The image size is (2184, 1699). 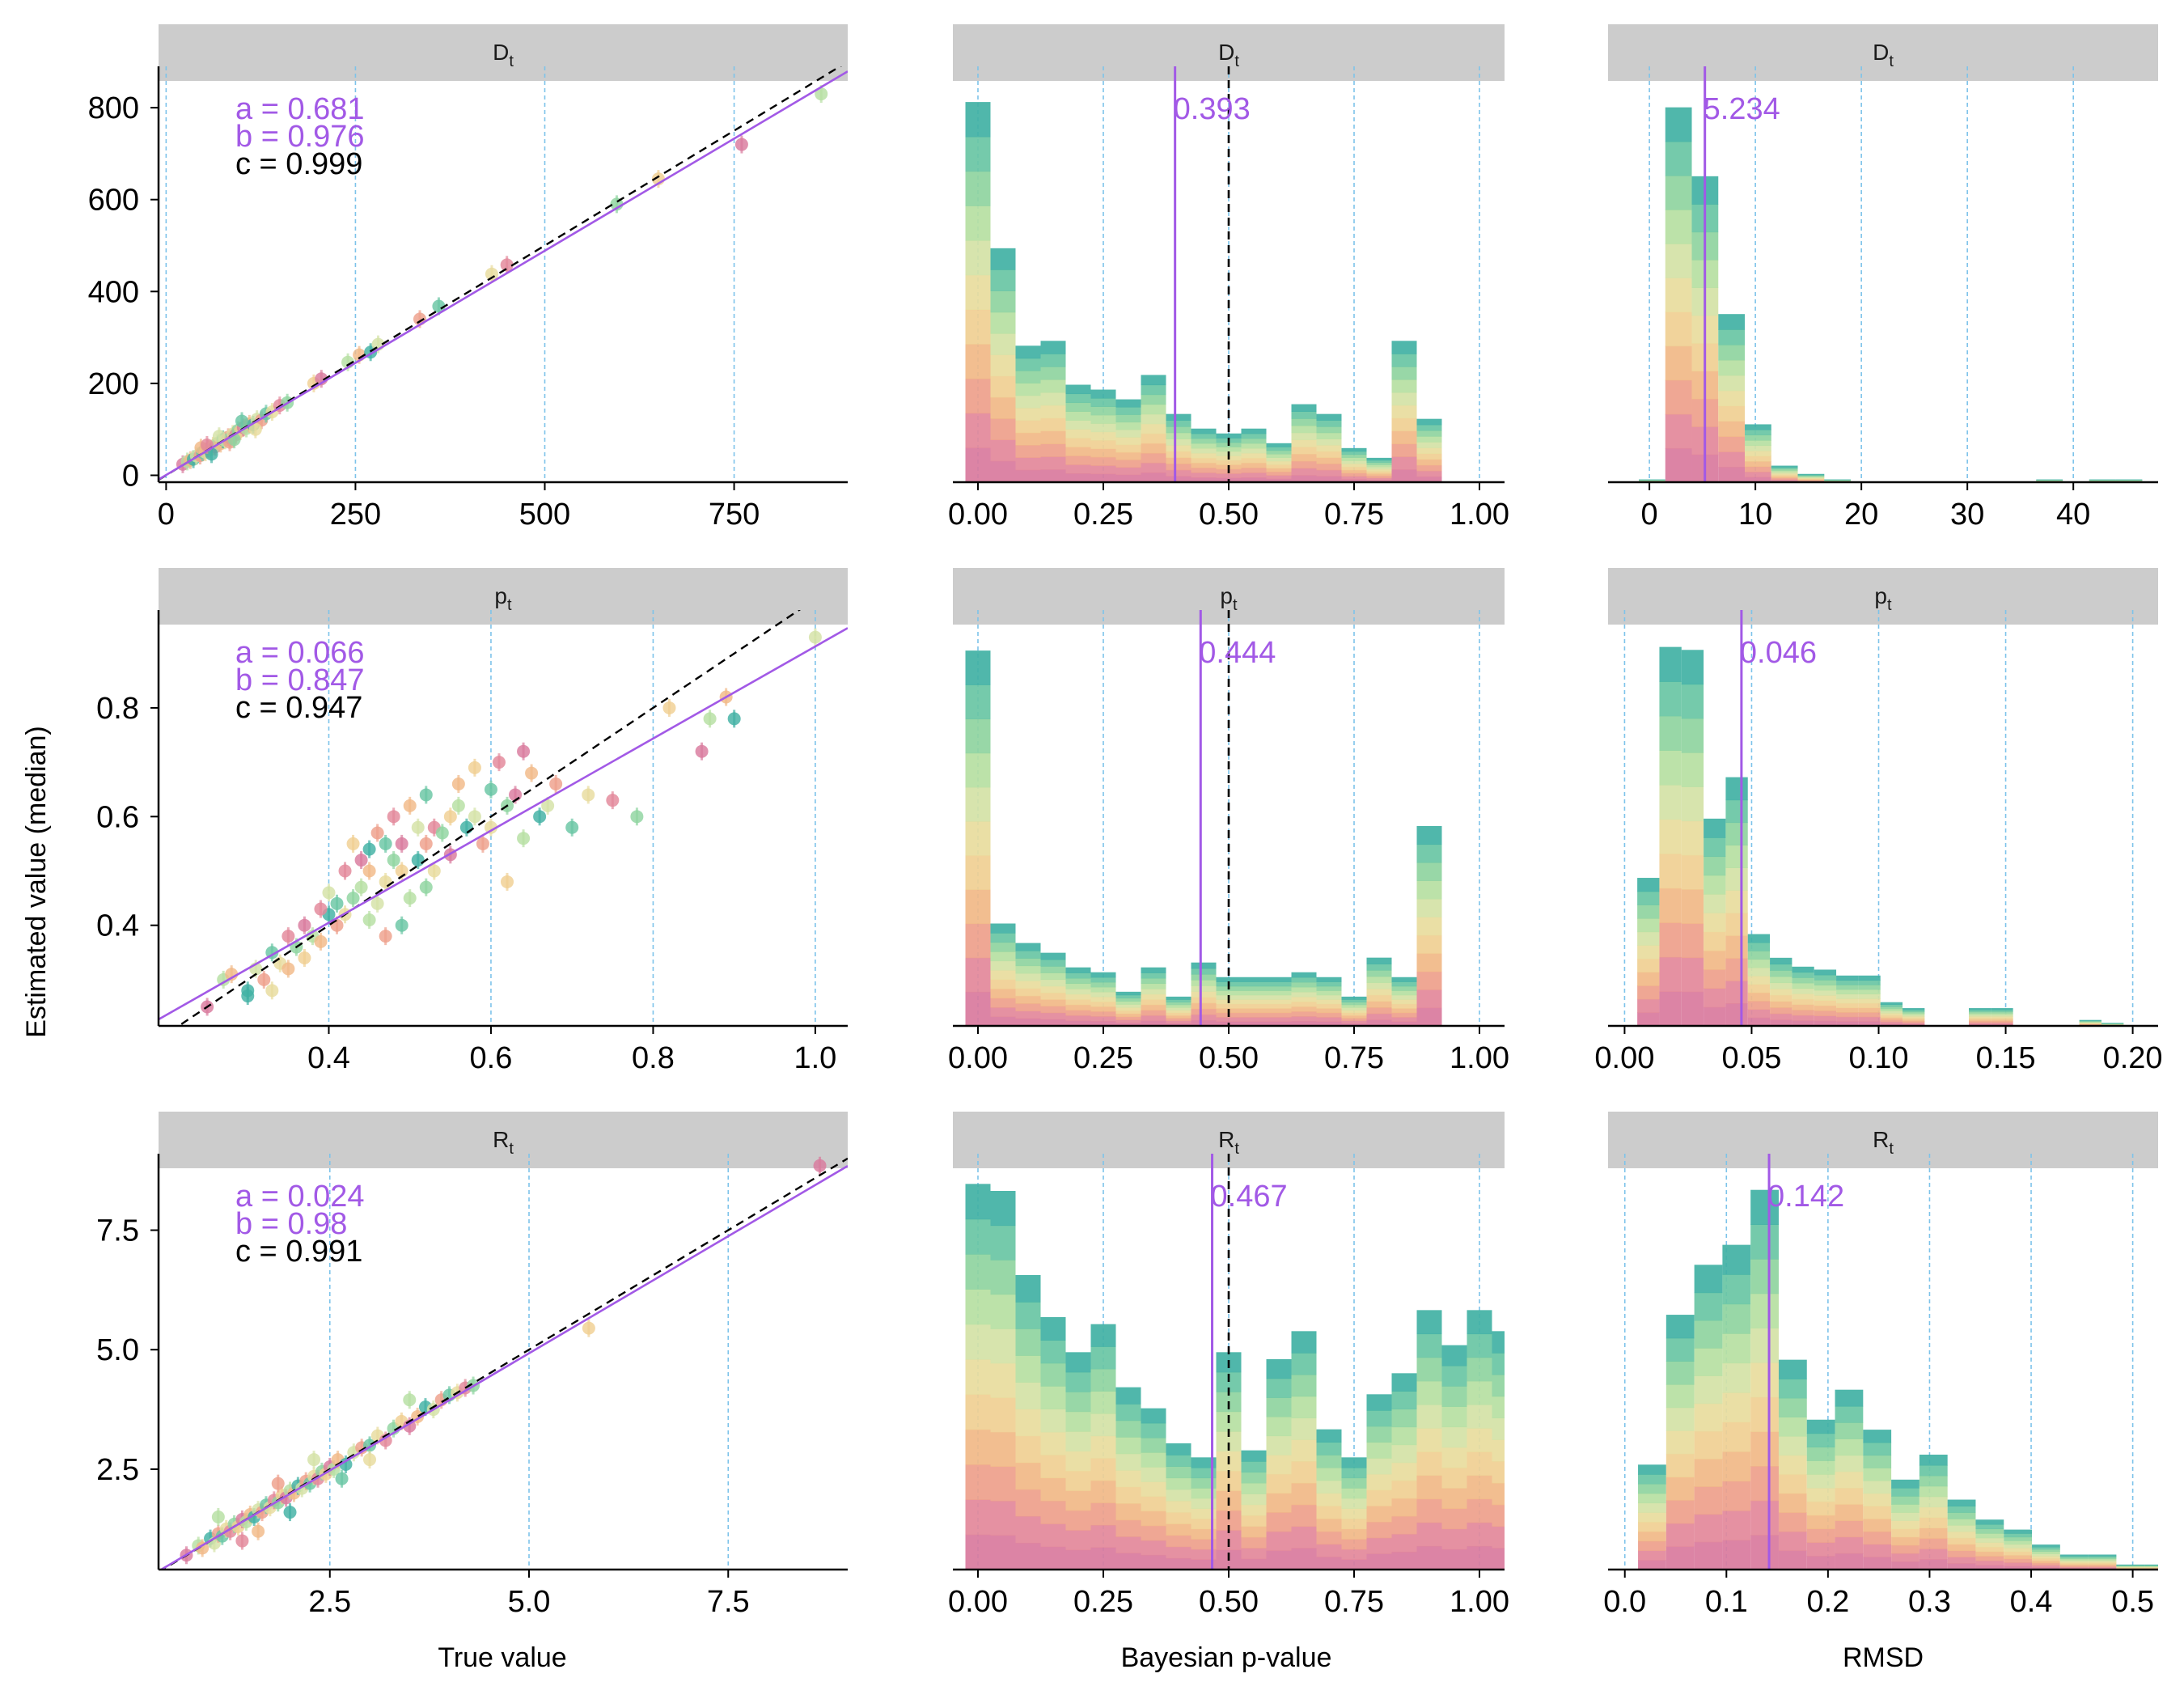 What do you see at coordinates (300, 137) in the screenshot?
I see `stat-label: b = 0.976` at bounding box center [300, 137].